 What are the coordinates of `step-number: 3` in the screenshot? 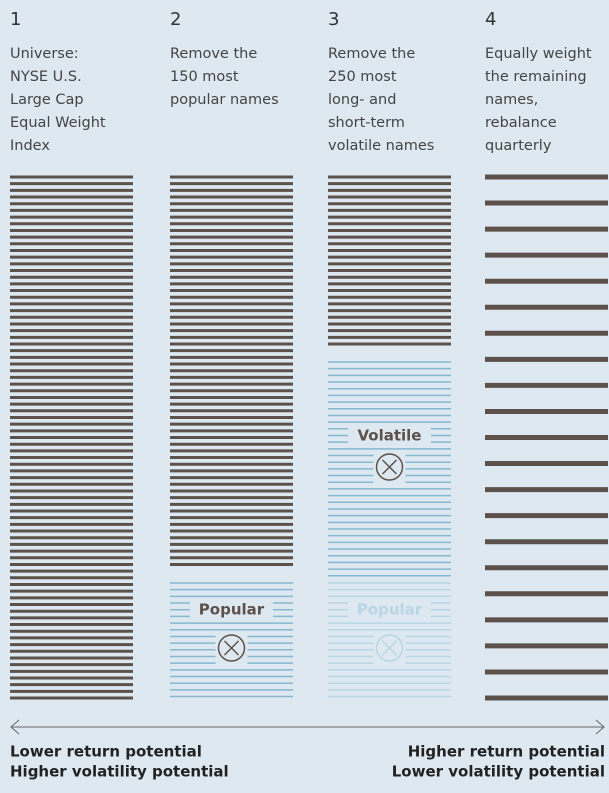 It's located at (333, 19).